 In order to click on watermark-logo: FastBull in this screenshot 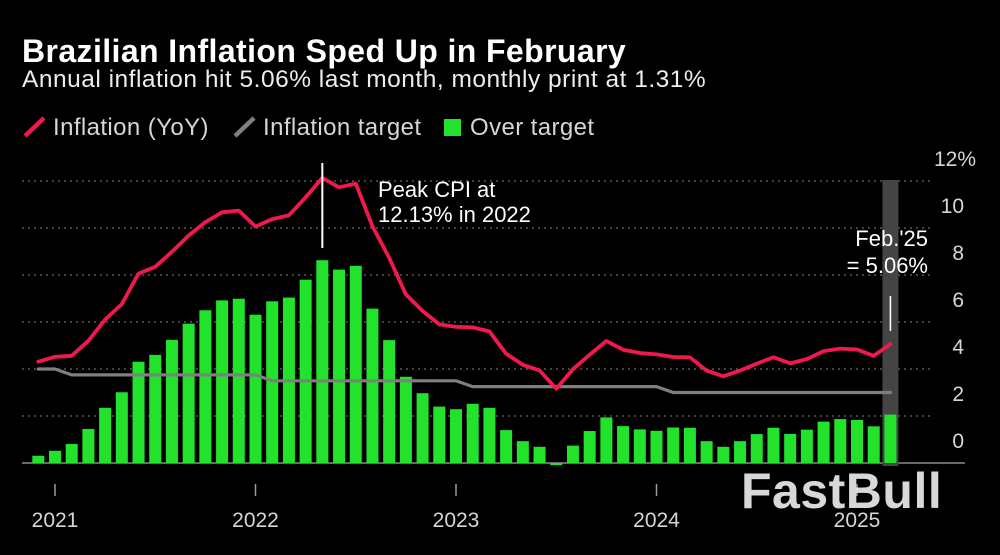, I will do `click(842, 491)`.